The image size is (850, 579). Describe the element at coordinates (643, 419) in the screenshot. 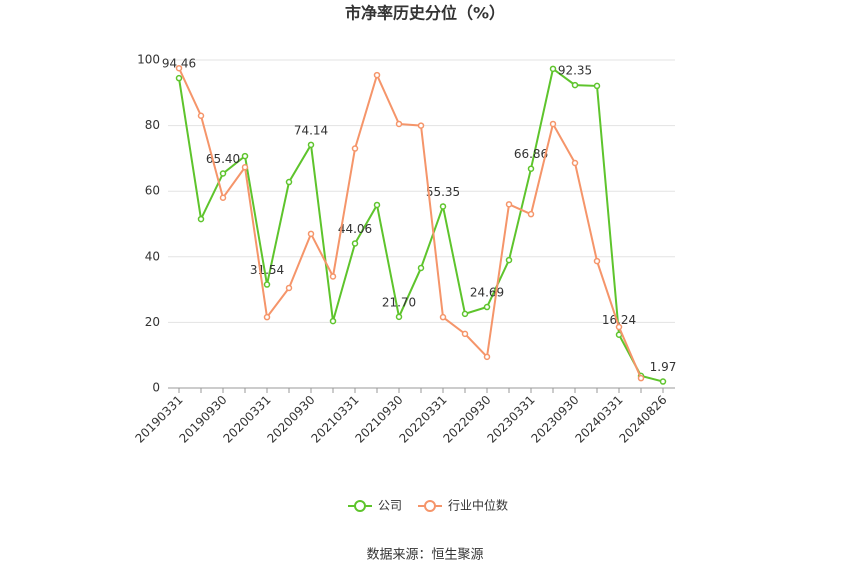

I see `x-tick-label: 20240826` at that location.